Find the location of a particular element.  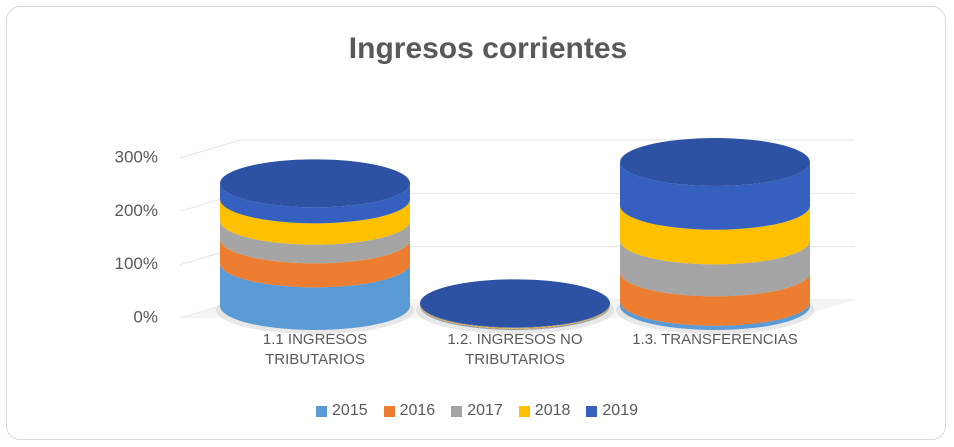

y-tick-label: 0% is located at coordinates (145, 316).